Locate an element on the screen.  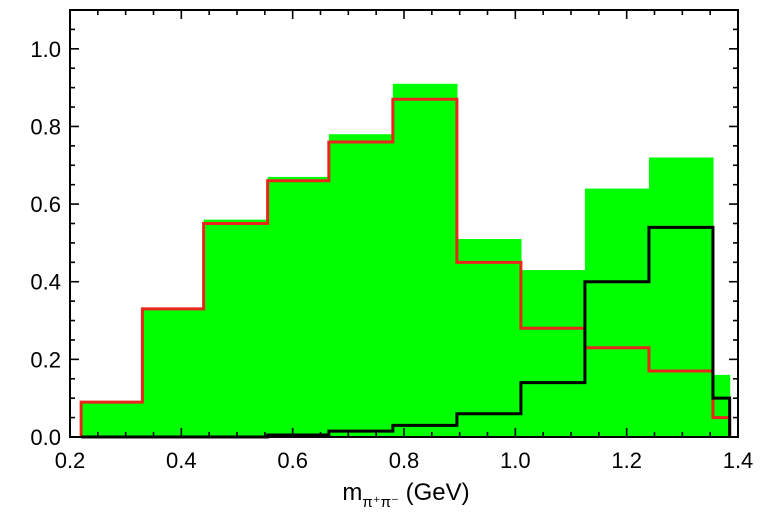
x-tick-label: 1.0 is located at coordinates (515, 460).